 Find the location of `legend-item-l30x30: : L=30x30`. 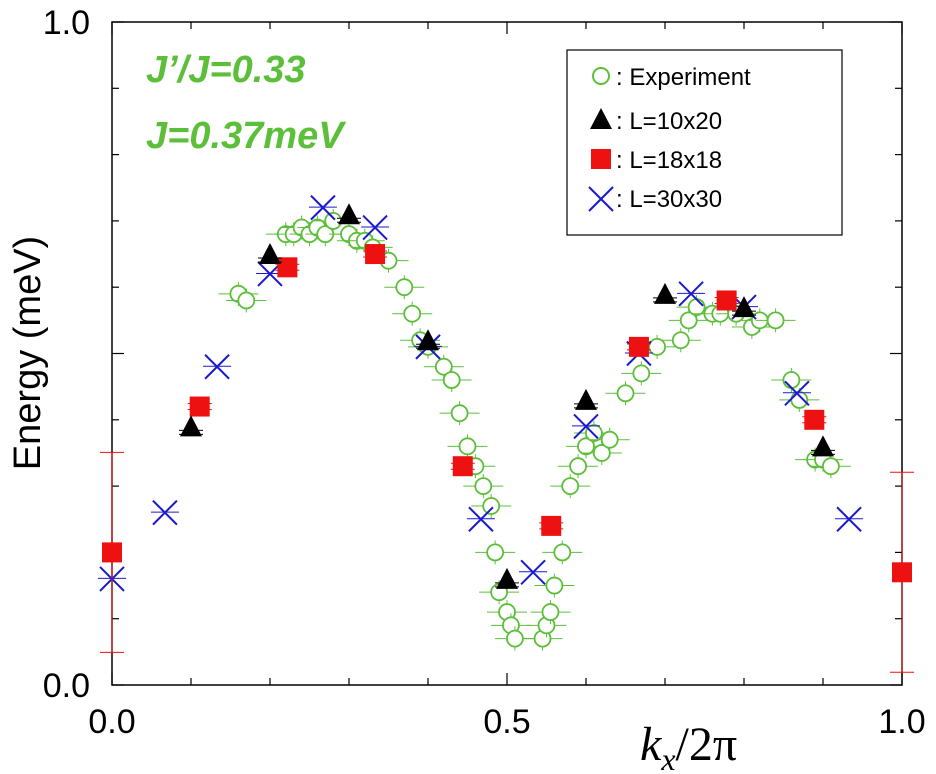

legend-item-l30x30: : L=30x30 is located at coordinates (655, 199).